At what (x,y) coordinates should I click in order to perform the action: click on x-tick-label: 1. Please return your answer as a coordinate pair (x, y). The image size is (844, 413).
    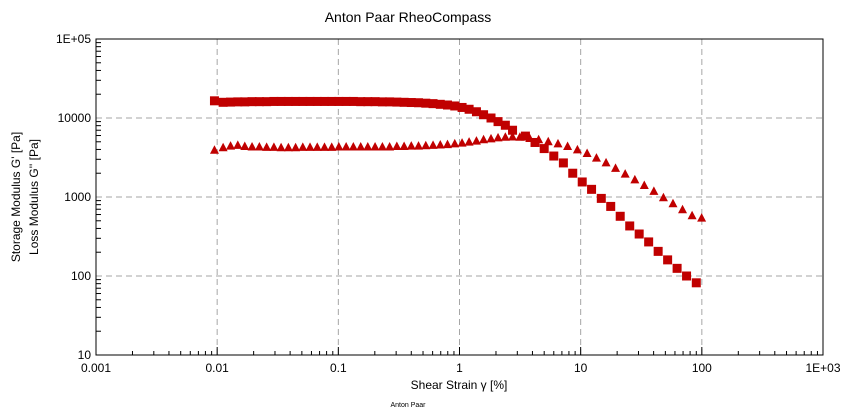
    Looking at the image, I should click on (459, 368).